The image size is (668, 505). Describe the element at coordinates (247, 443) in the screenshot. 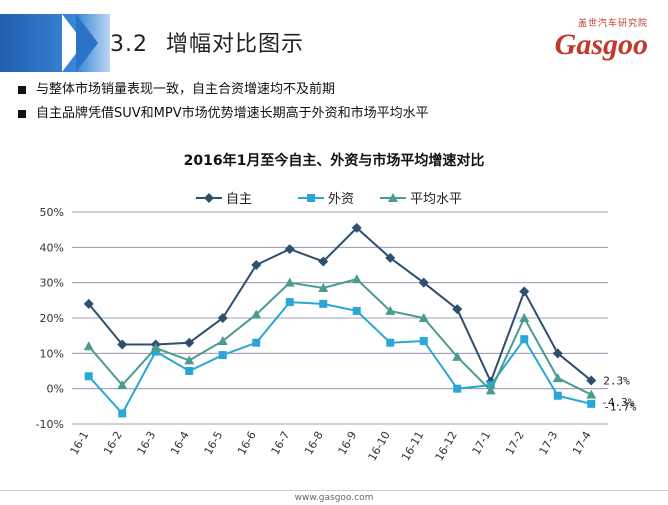

I see `x-tick-label: 16-6` at that location.